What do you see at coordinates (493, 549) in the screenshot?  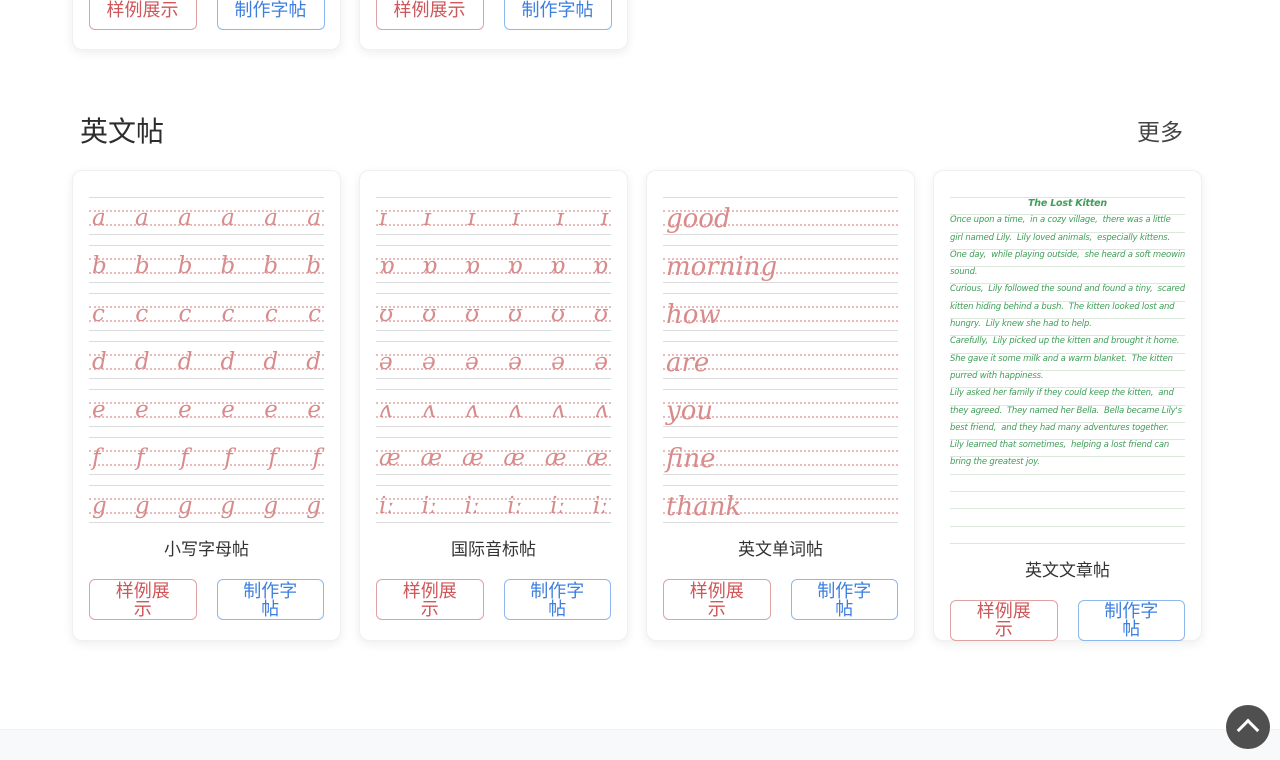 I see `card-title: 国际音标帖` at bounding box center [493, 549].